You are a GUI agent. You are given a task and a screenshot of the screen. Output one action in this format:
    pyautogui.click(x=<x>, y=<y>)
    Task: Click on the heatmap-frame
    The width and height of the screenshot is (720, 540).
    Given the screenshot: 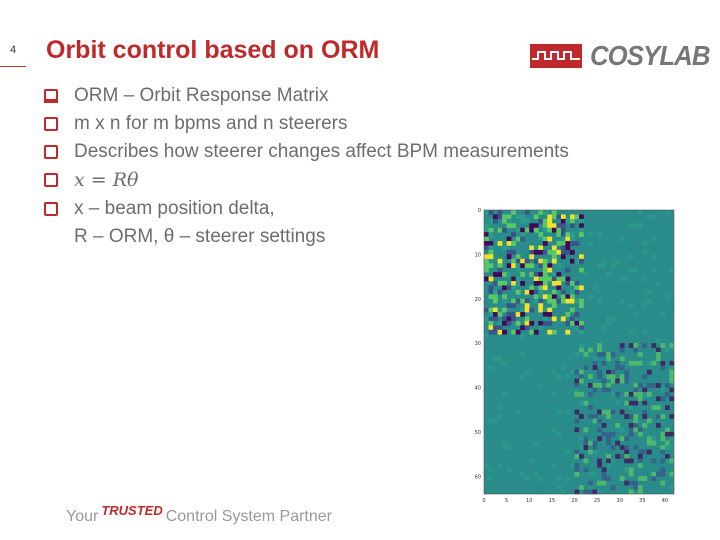 What is the action you would take?
    pyautogui.click(x=579, y=352)
    